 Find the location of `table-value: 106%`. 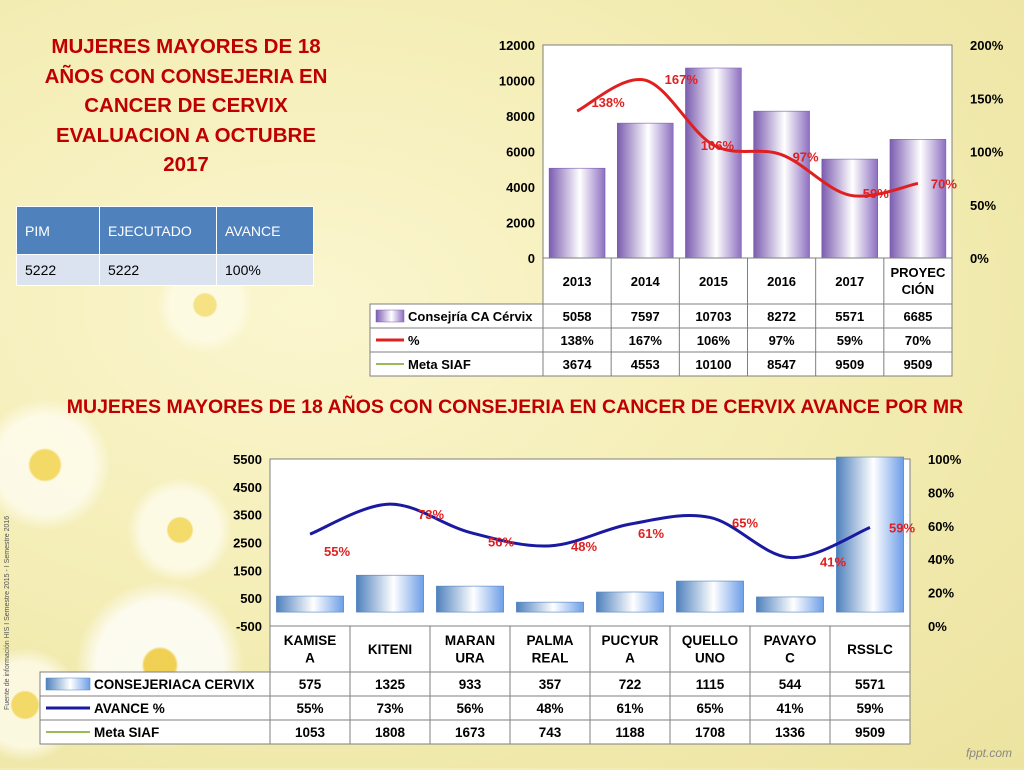

table-value: 106% is located at coordinates (714, 340).